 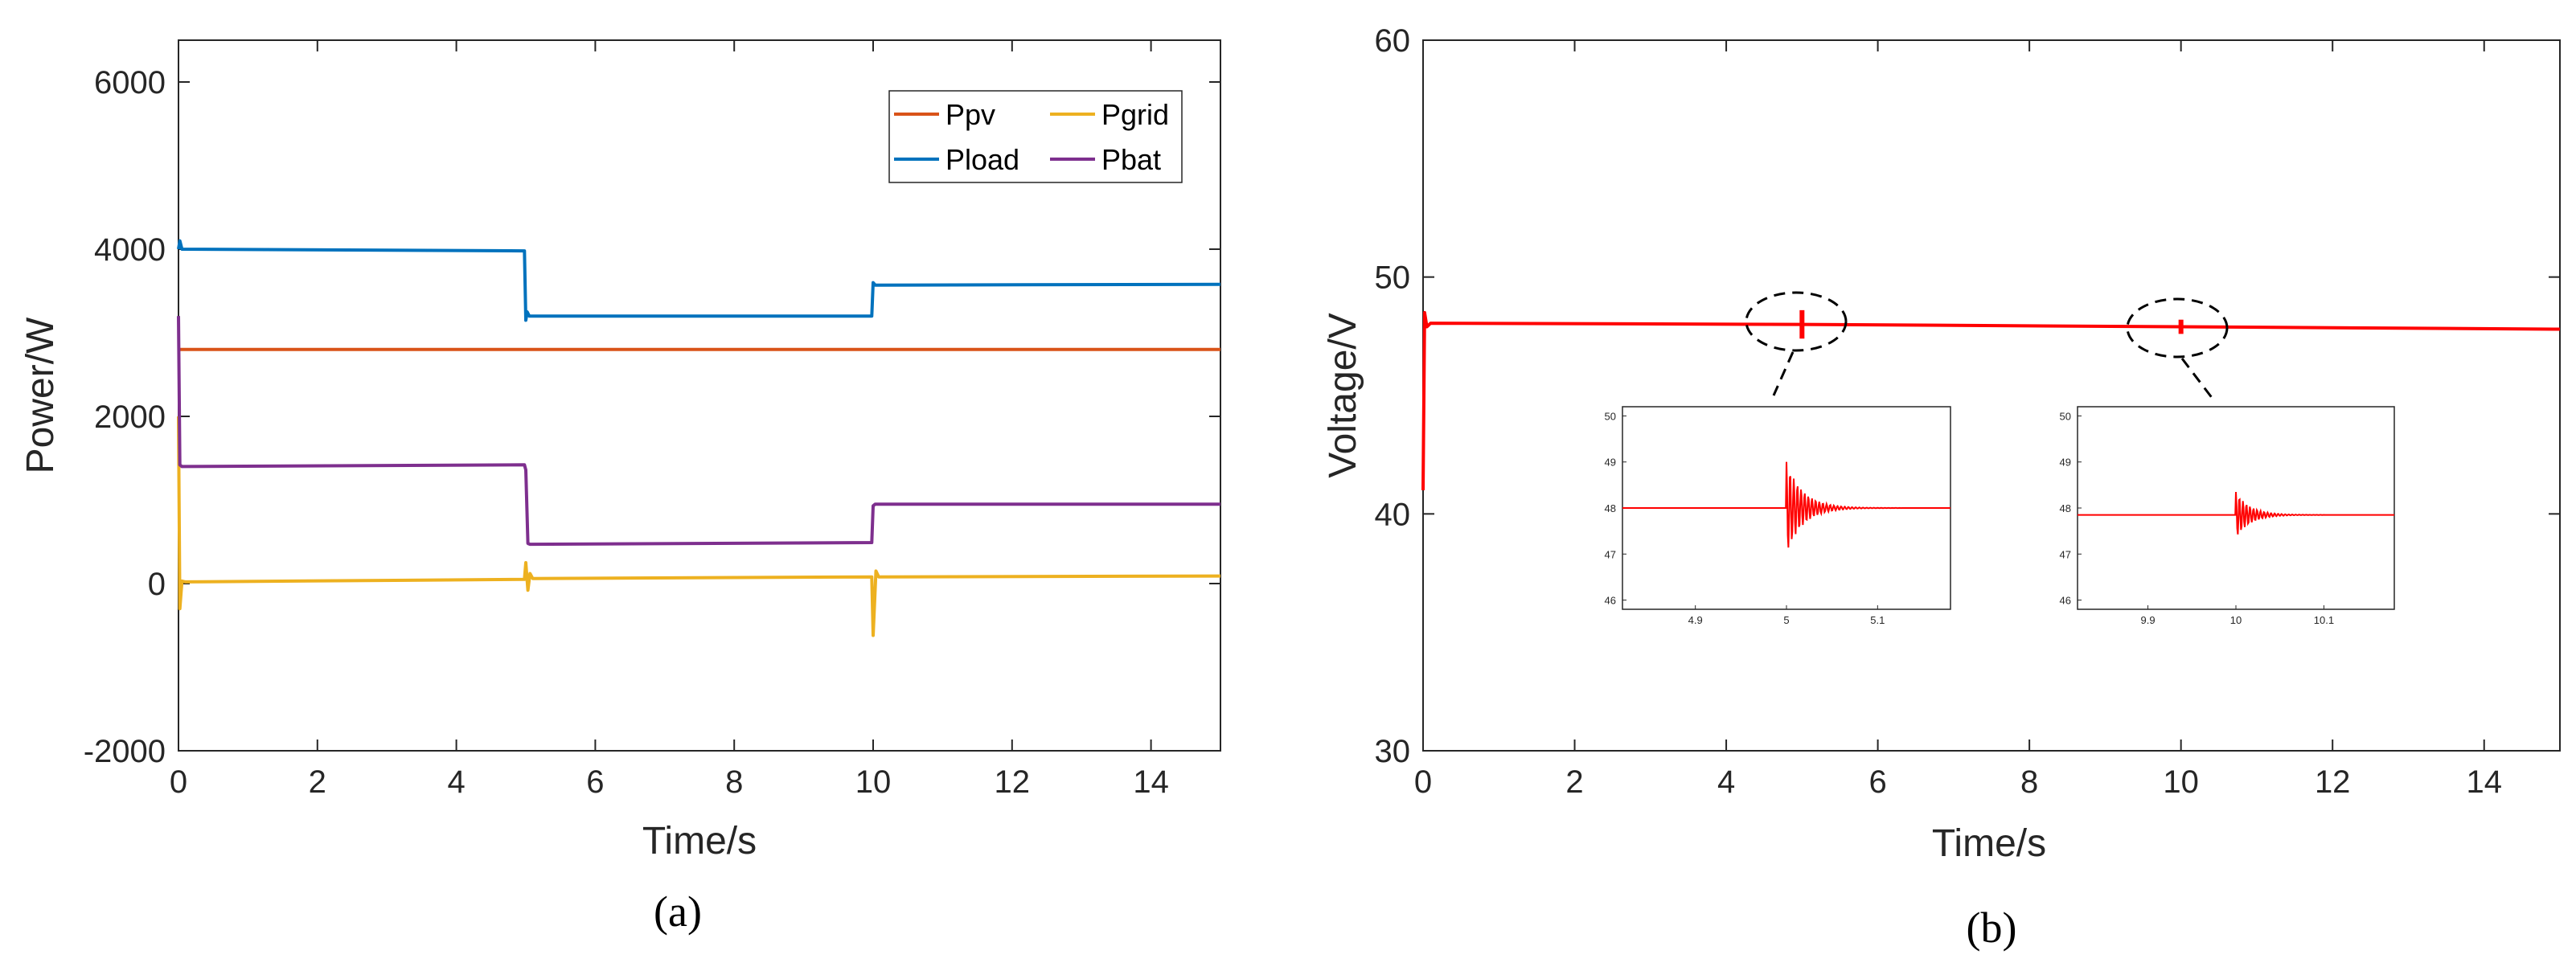 What do you see at coordinates (1393, 752) in the screenshot?
I see `y-tick-label: 30` at bounding box center [1393, 752].